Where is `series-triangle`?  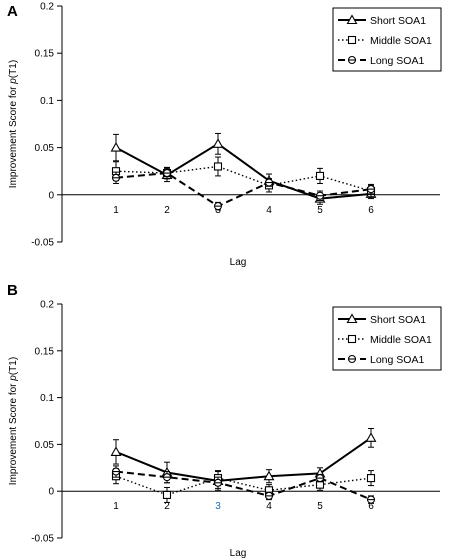
series-triangle is located at coordinates (243, 459).